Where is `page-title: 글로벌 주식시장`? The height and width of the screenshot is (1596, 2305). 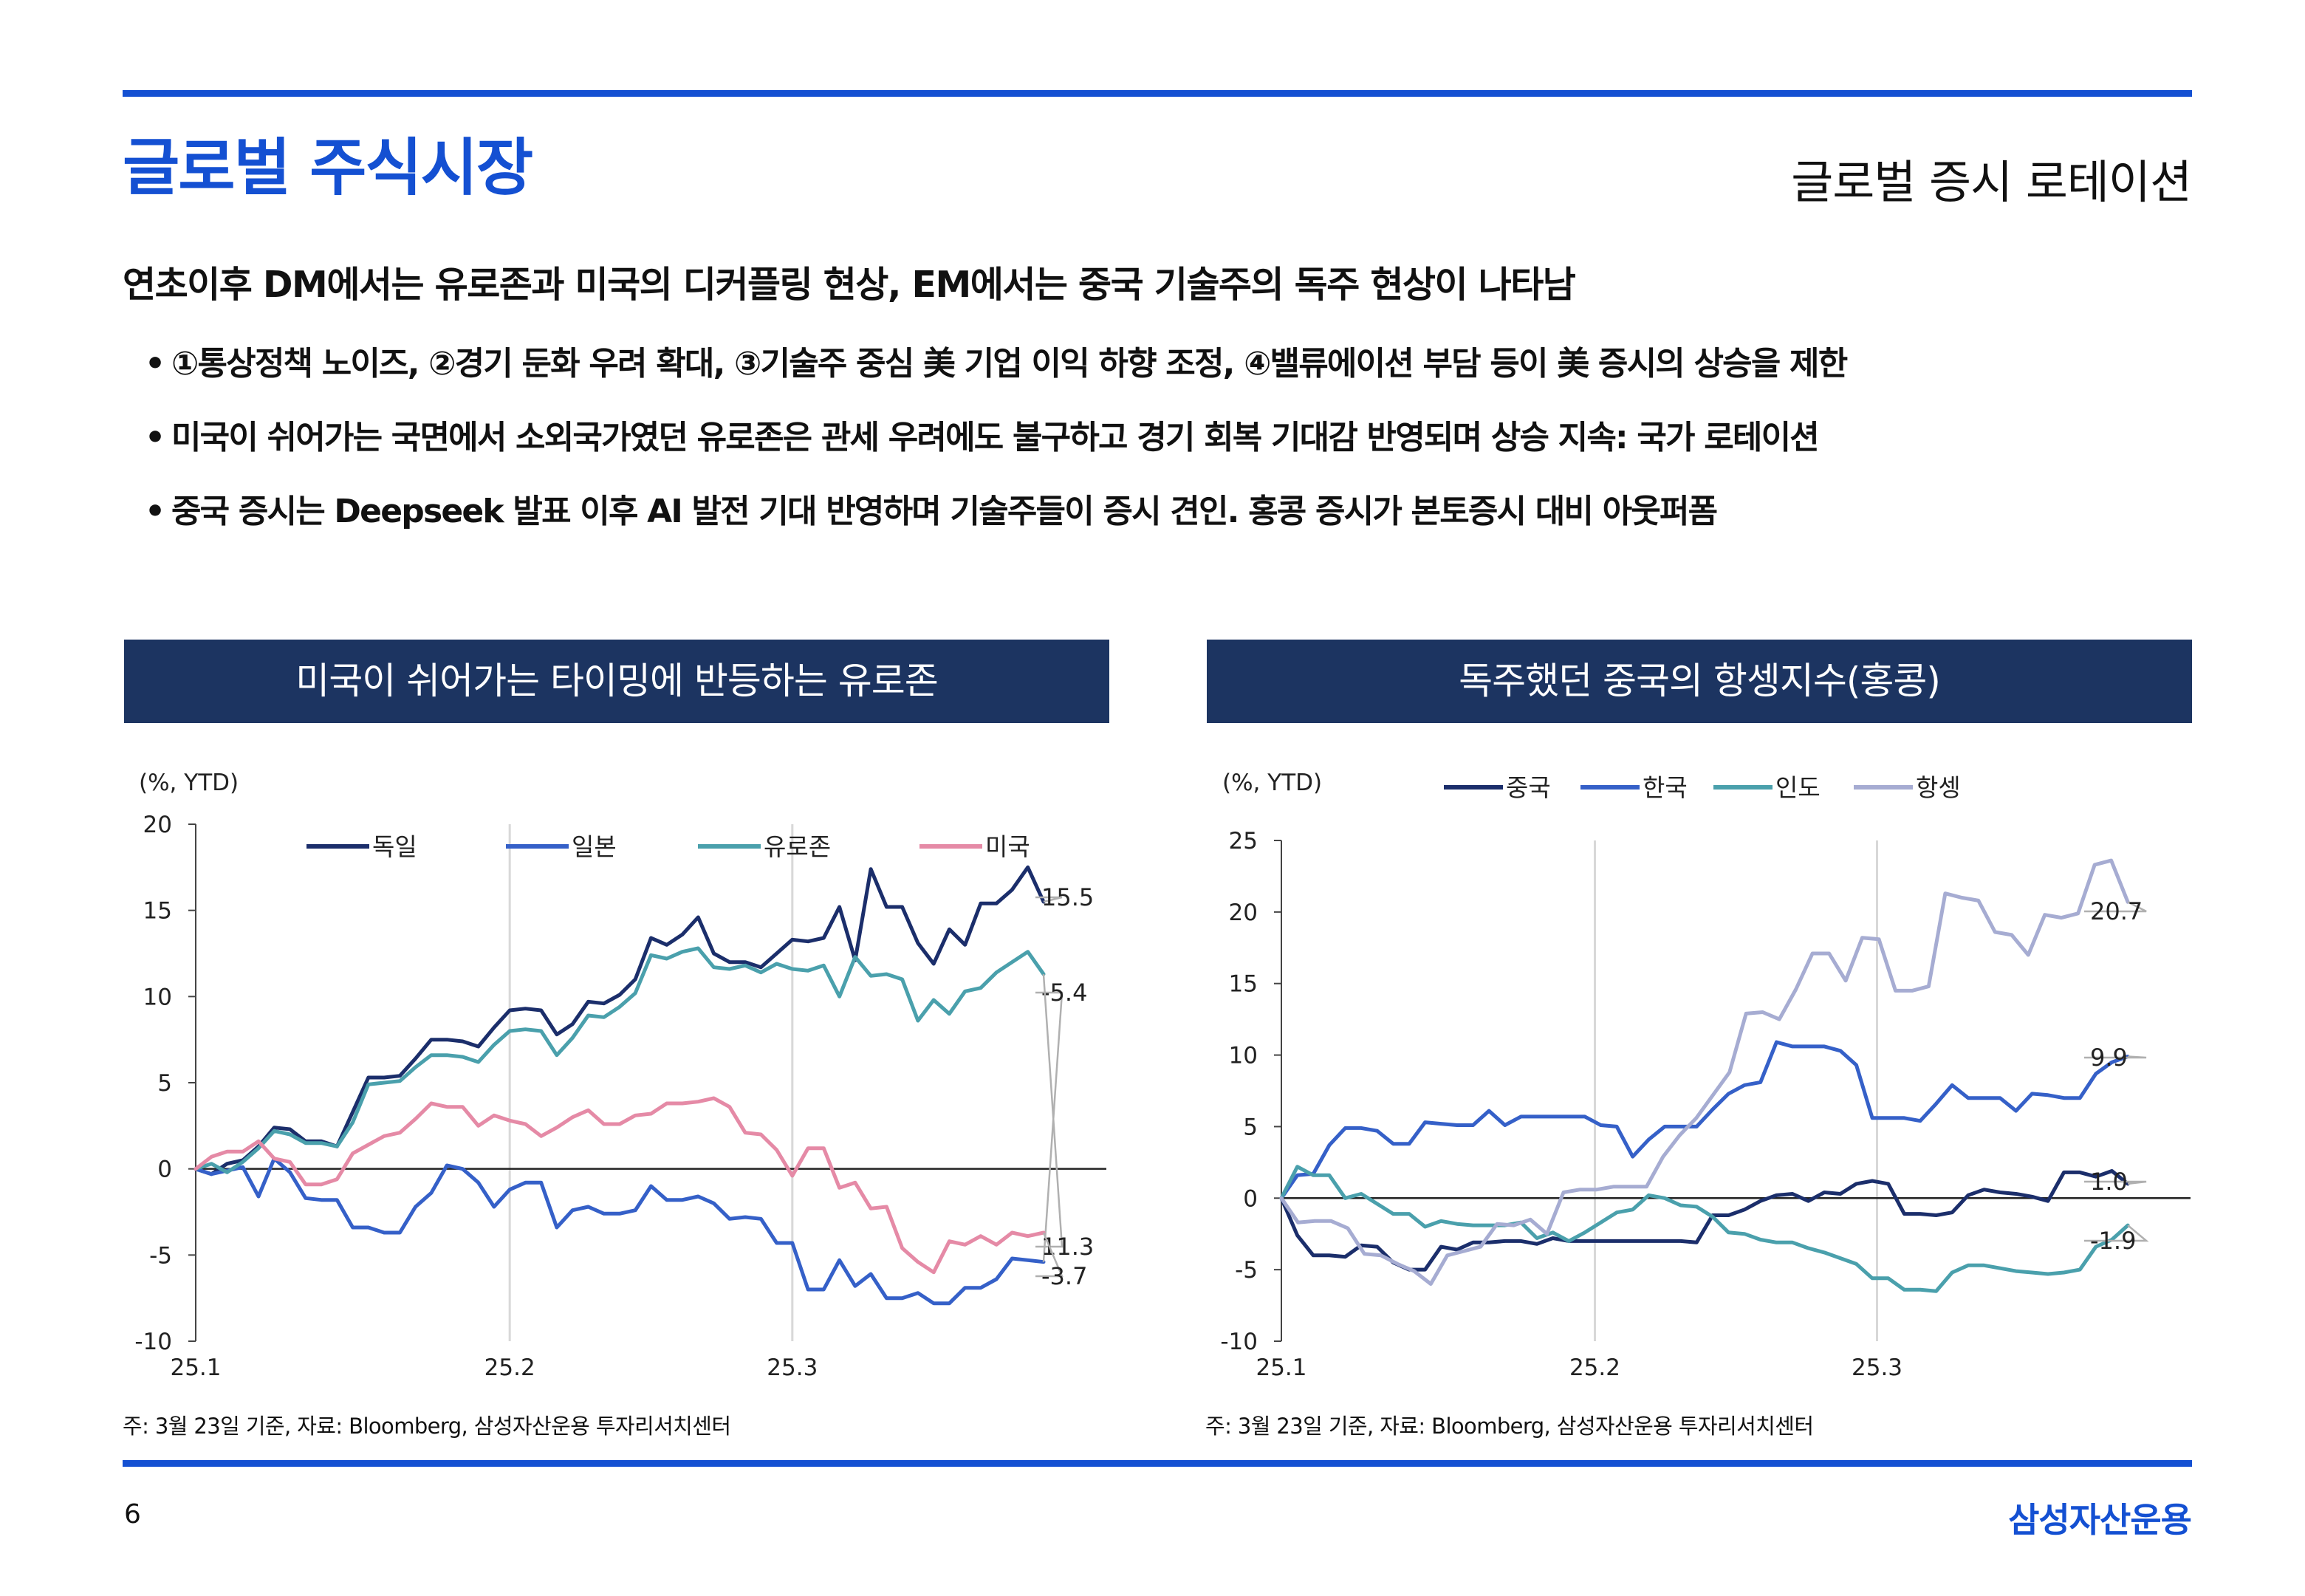
page-title: 글로벌 주식시장 is located at coordinates (328, 167).